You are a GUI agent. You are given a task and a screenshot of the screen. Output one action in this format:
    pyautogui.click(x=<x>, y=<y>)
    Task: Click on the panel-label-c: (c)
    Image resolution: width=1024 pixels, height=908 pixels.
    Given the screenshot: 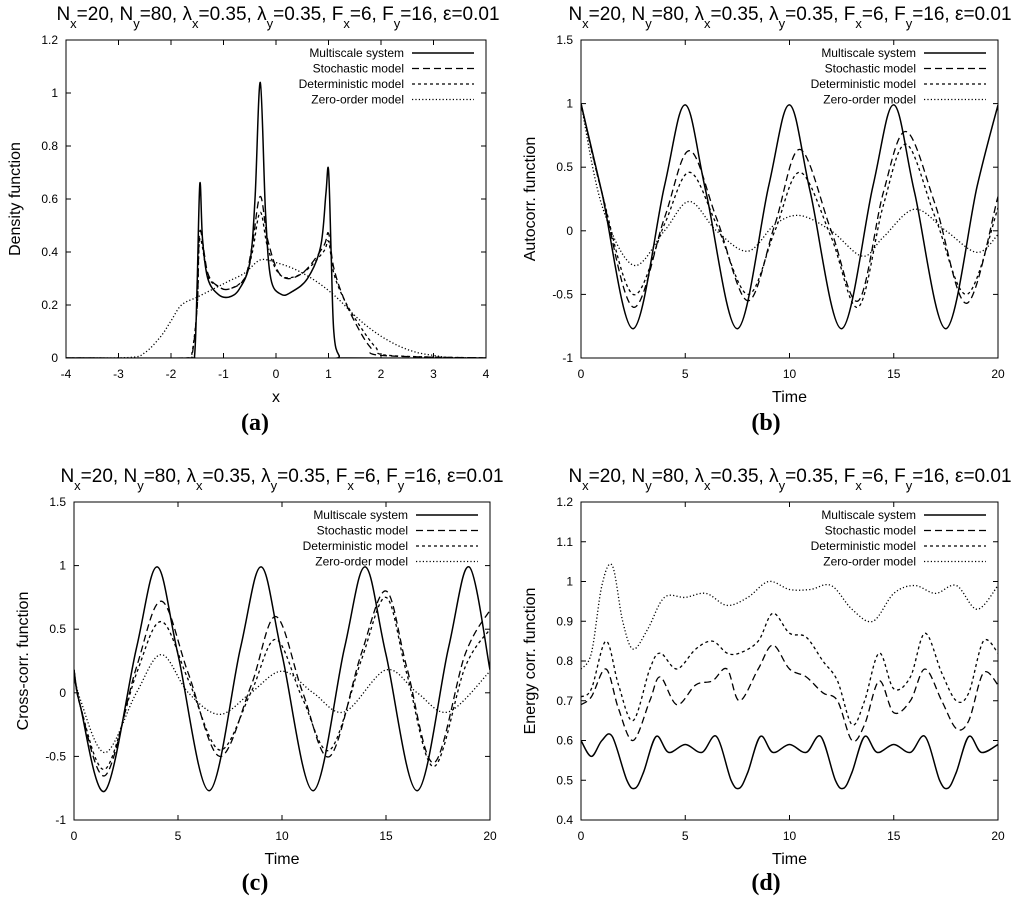 What is the action you would take?
    pyautogui.click(x=255, y=883)
    